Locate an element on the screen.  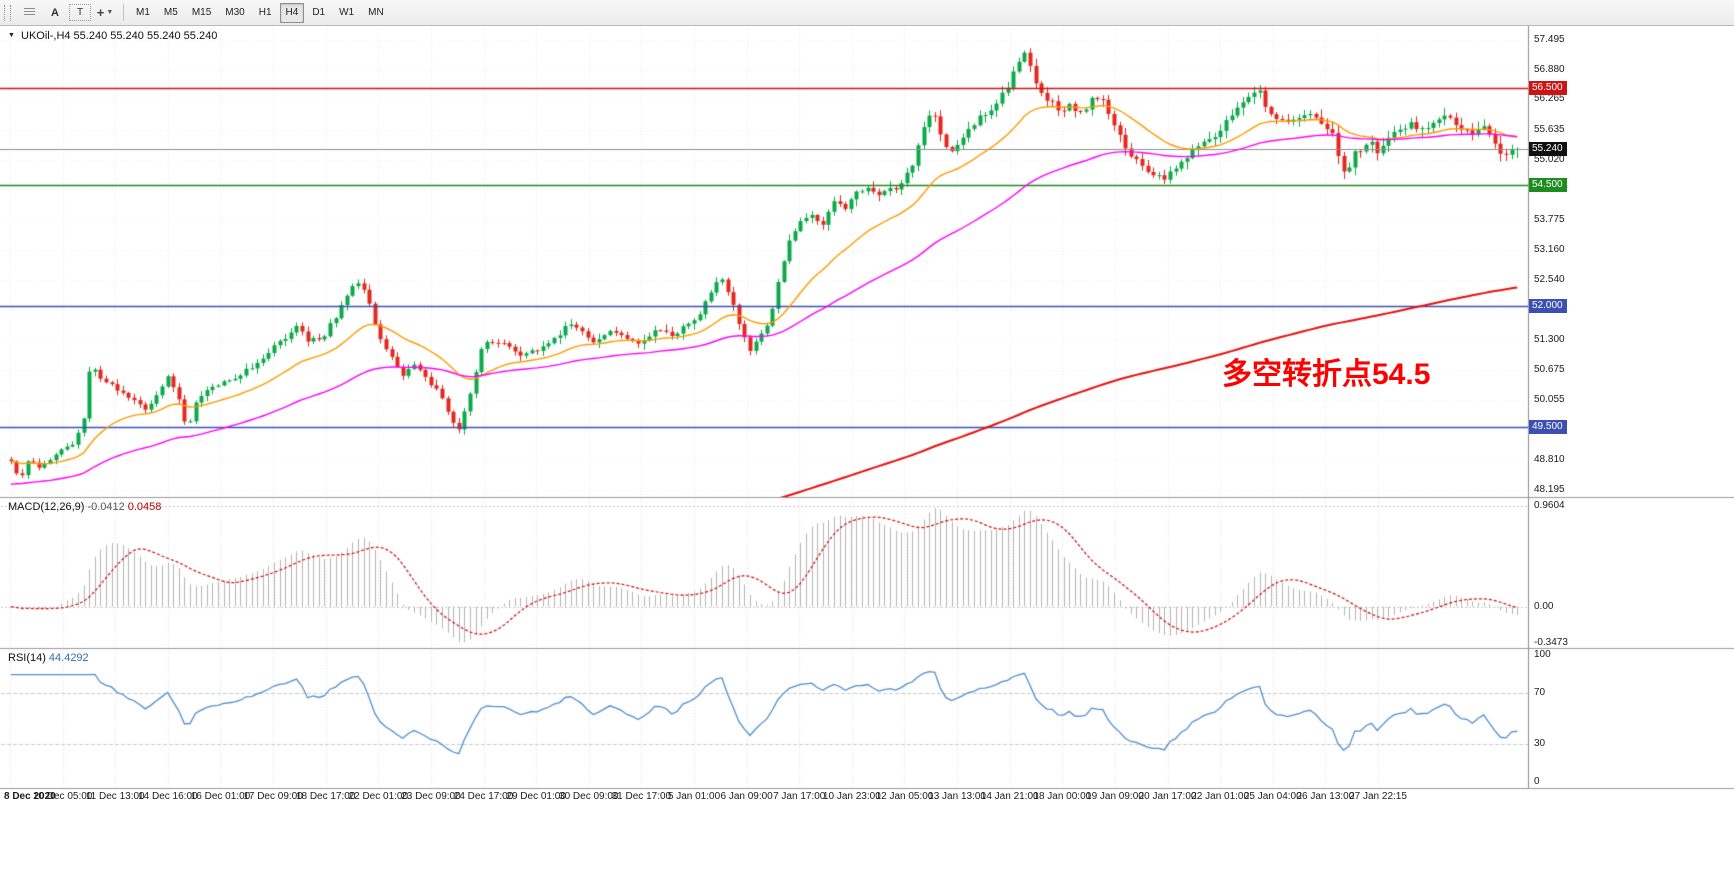
rsi-value: 44.4292 is located at coordinates (68, 658).